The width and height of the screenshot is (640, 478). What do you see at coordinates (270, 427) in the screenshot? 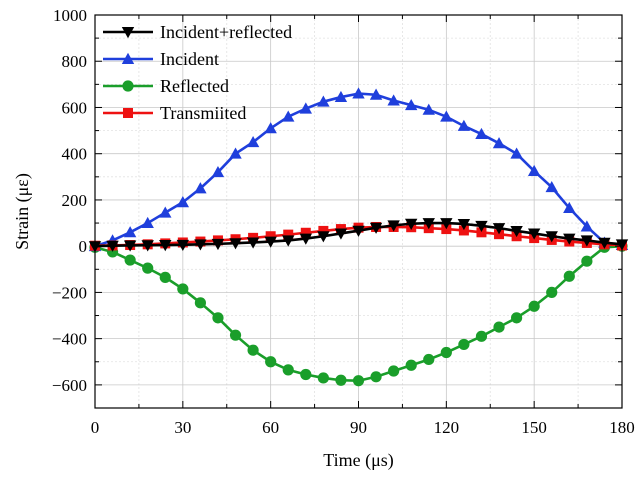
I see `x-tick-label: 60` at bounding box center [270, 427].